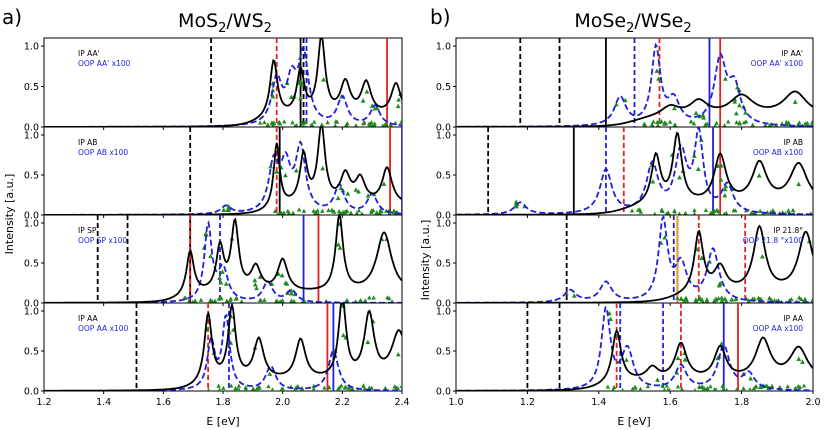  What do you see at coordinates (87, 230) in the screenshot?
I see `legend-ip: IP SP` at bounding box center [87, 230].